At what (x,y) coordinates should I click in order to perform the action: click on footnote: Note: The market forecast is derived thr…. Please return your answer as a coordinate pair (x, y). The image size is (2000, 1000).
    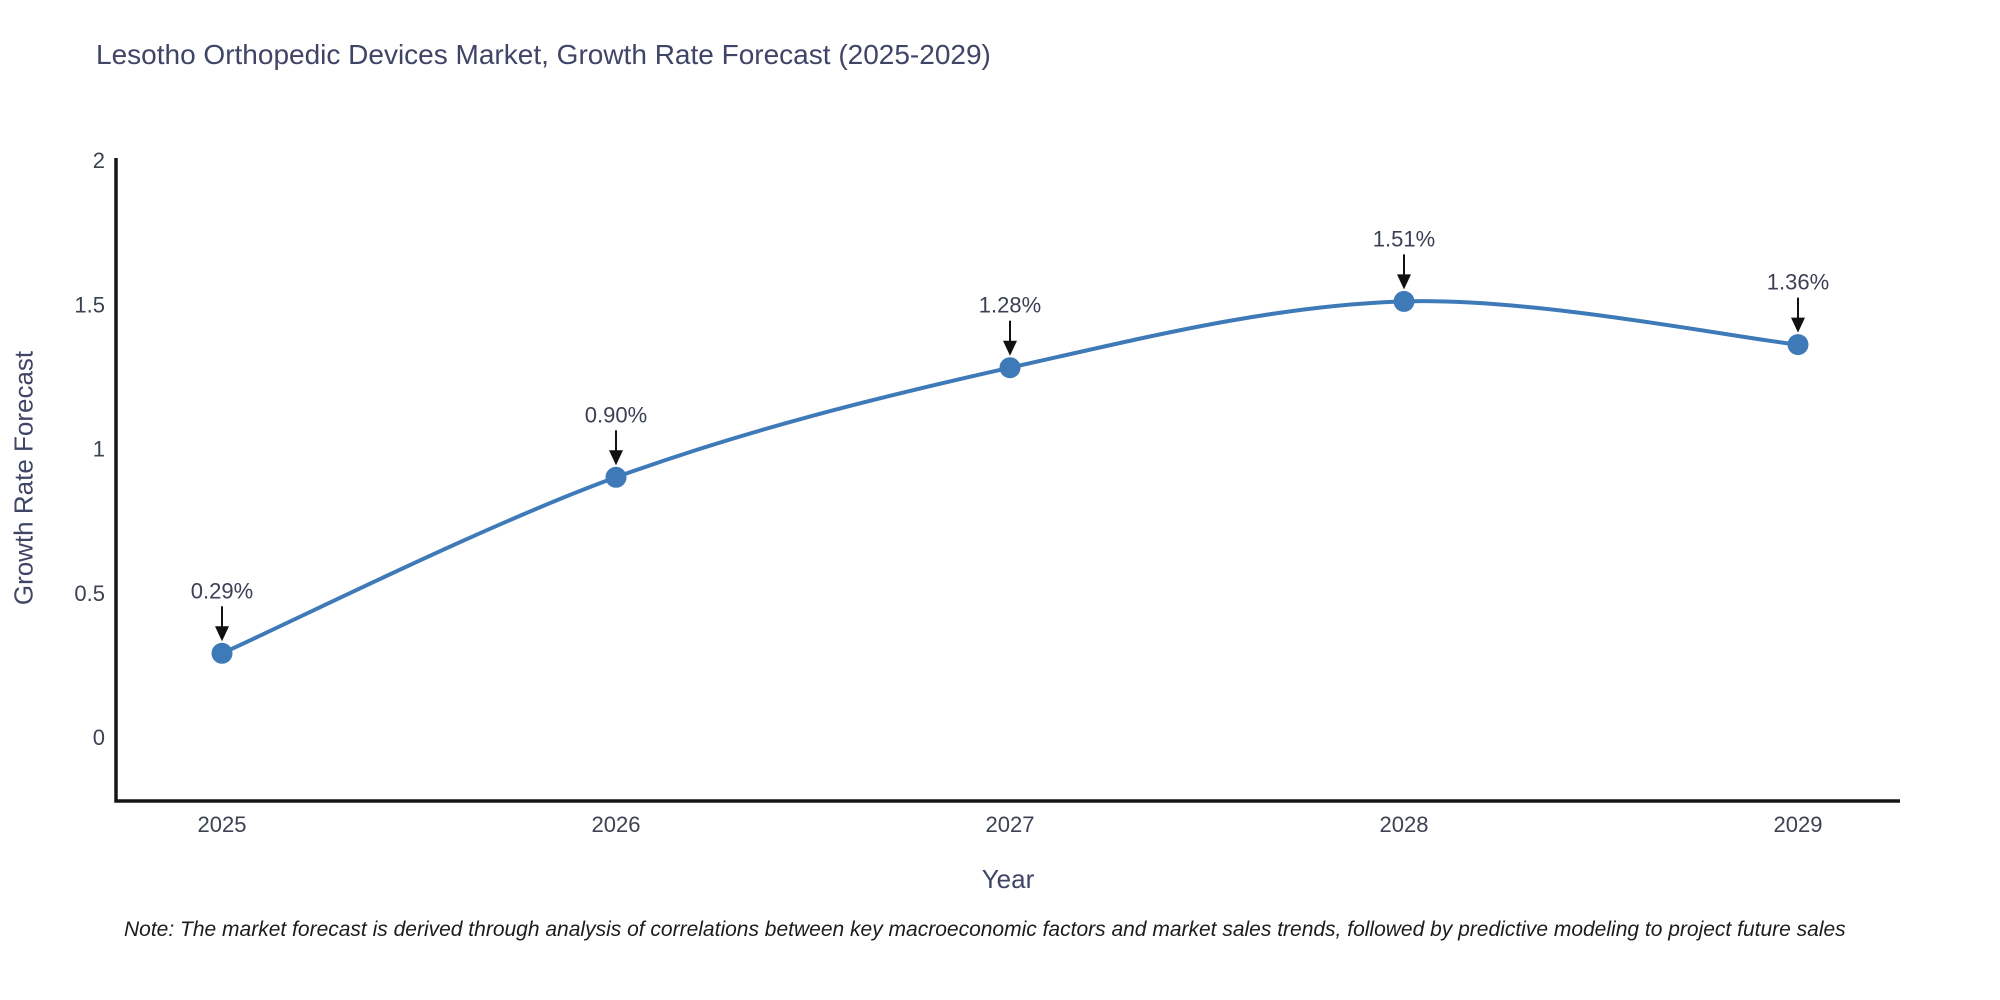
    Looking at the image, I should click on (985, 929).